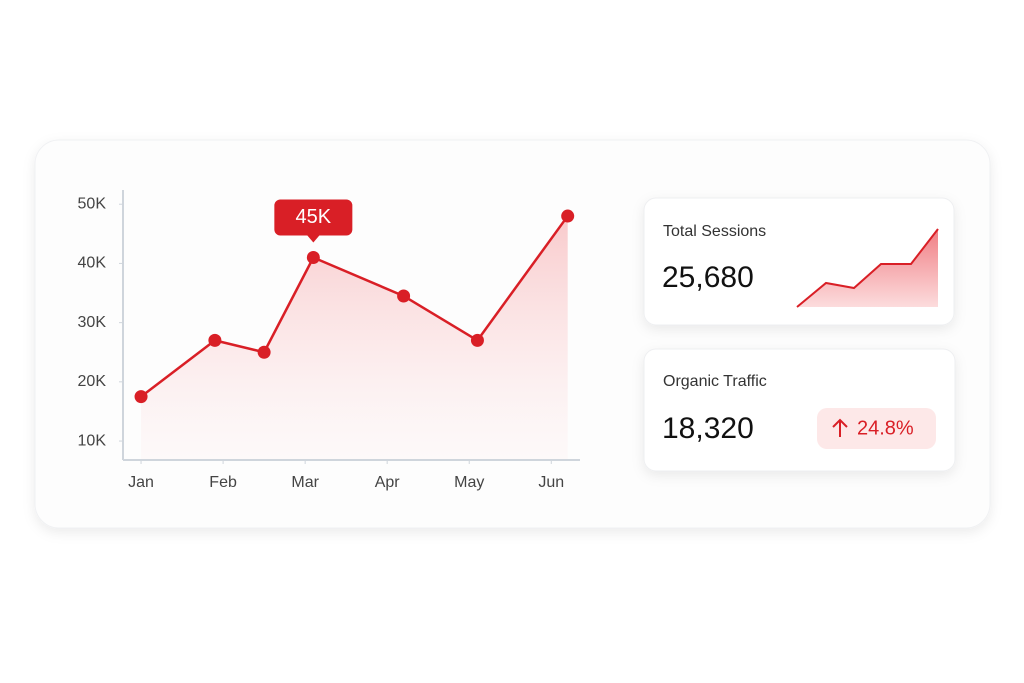 This screenshot has width=1024, height=683. Describe the element at coordinates (141, 482) in the screenshot. I see `x-tick-label: Jan` at that location.